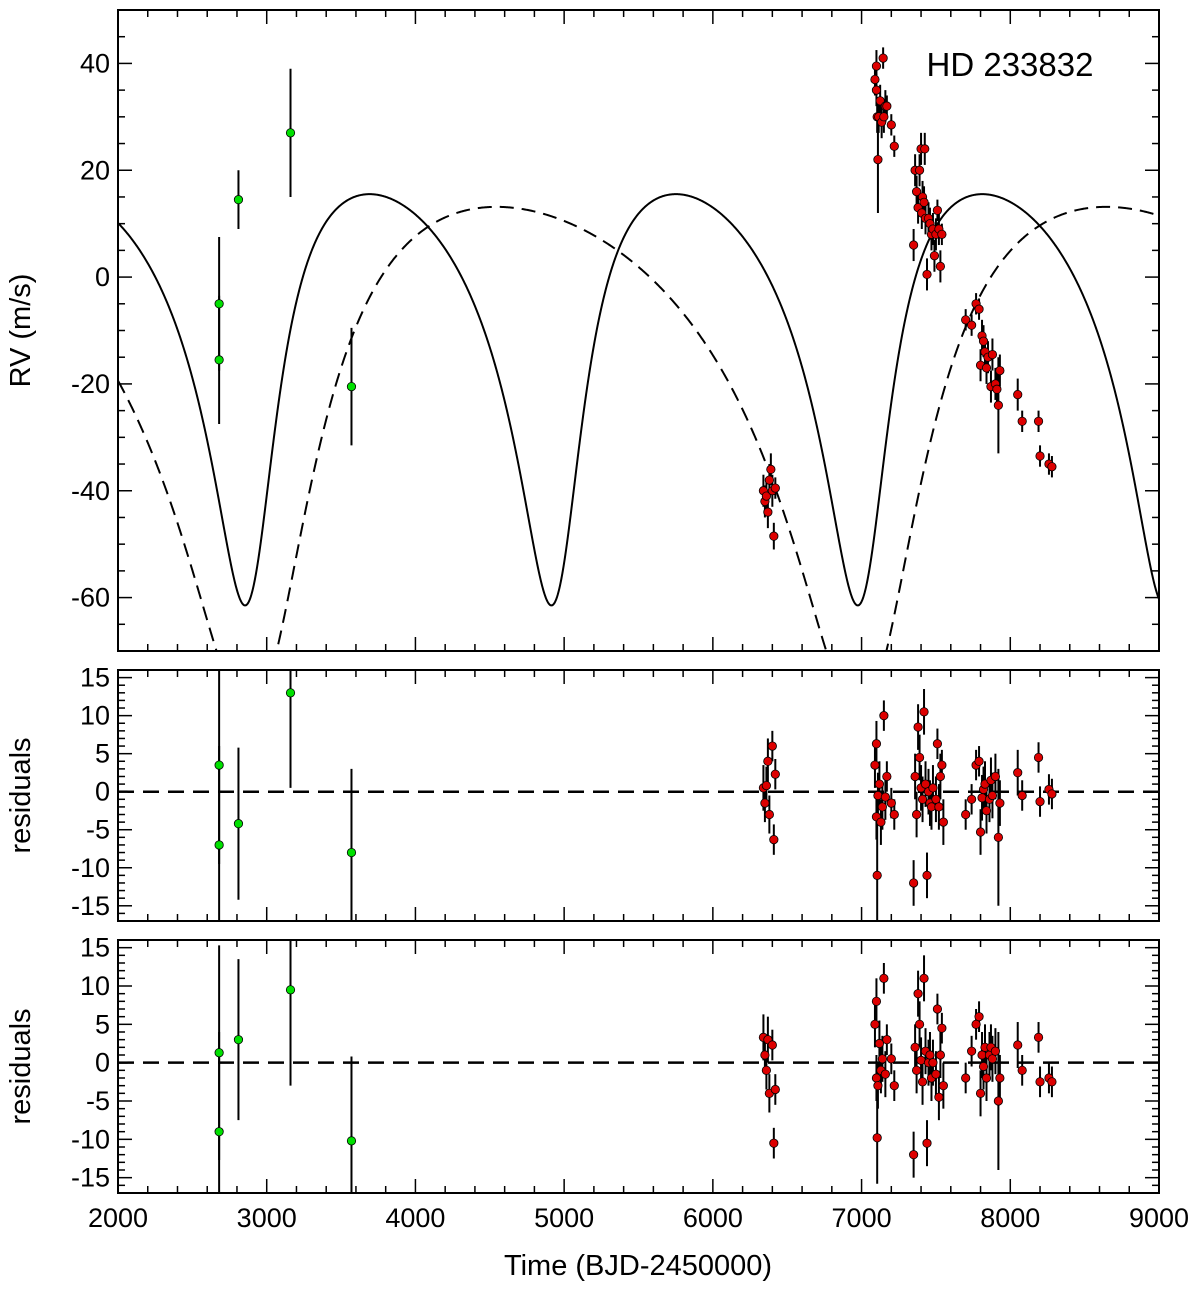 The image size is (1200, 1289). What do you see at coordinates (21, 331) in the screenshot?
I see `y-axis-label: RV (m/s)` at bounding box center [21, 331].